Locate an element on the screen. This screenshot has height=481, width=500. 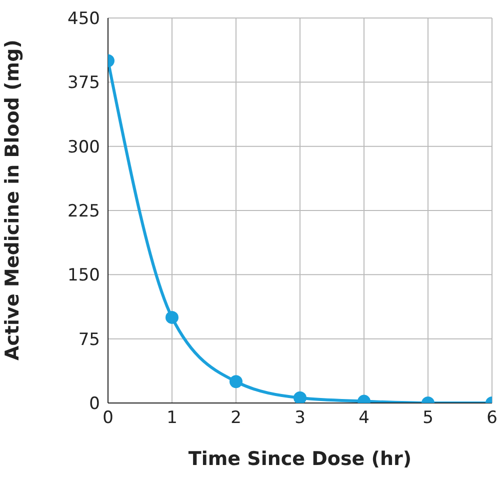
y-tick-label: 375 is located at coordinates (84, 83).